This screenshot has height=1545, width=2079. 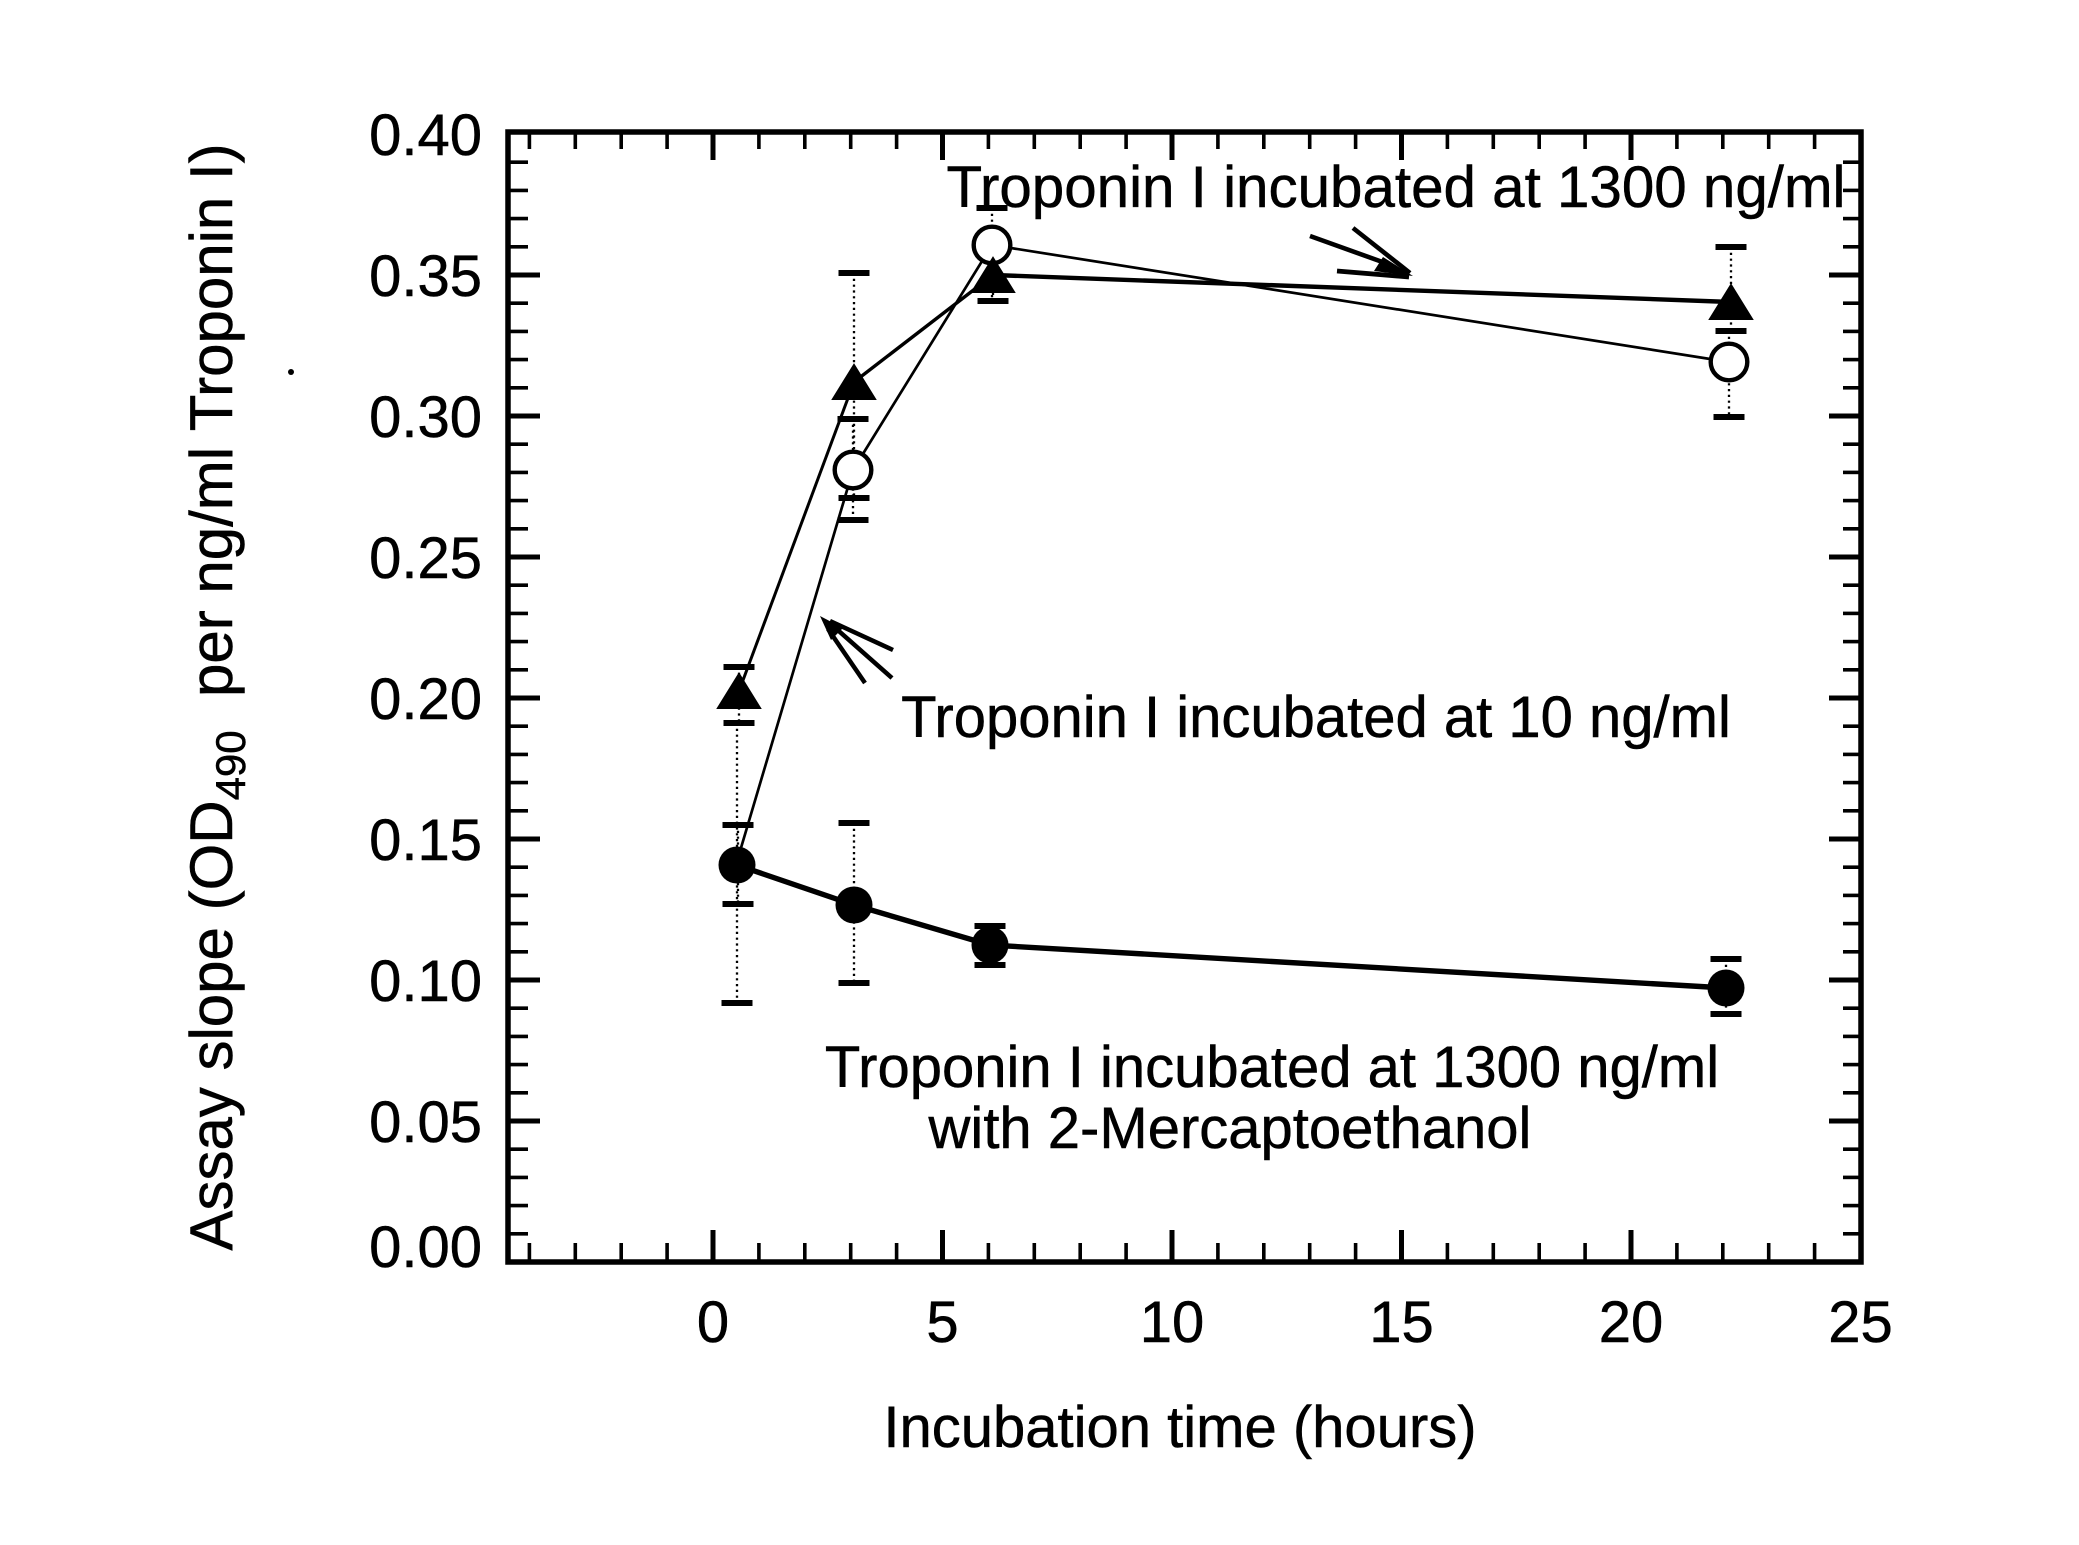 What do you see at coordinates (1179, 1427) in the screenshot?
I see `svg-text: Incubation time (hours)` at bounding box center [1179, 1427].